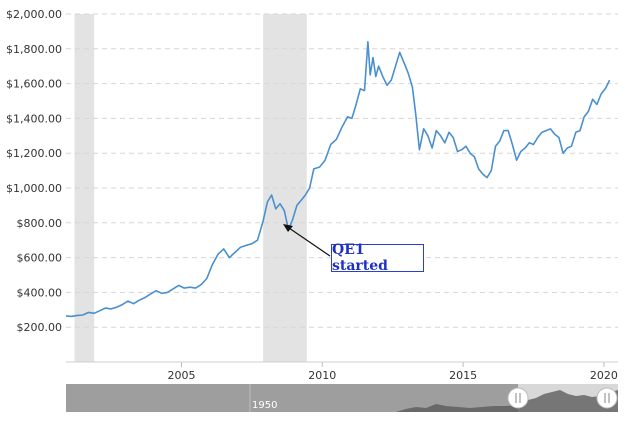  Describe the element at coordinates (463, 375) in the screenshot. I see `x-tick-label: 2015` at that location.